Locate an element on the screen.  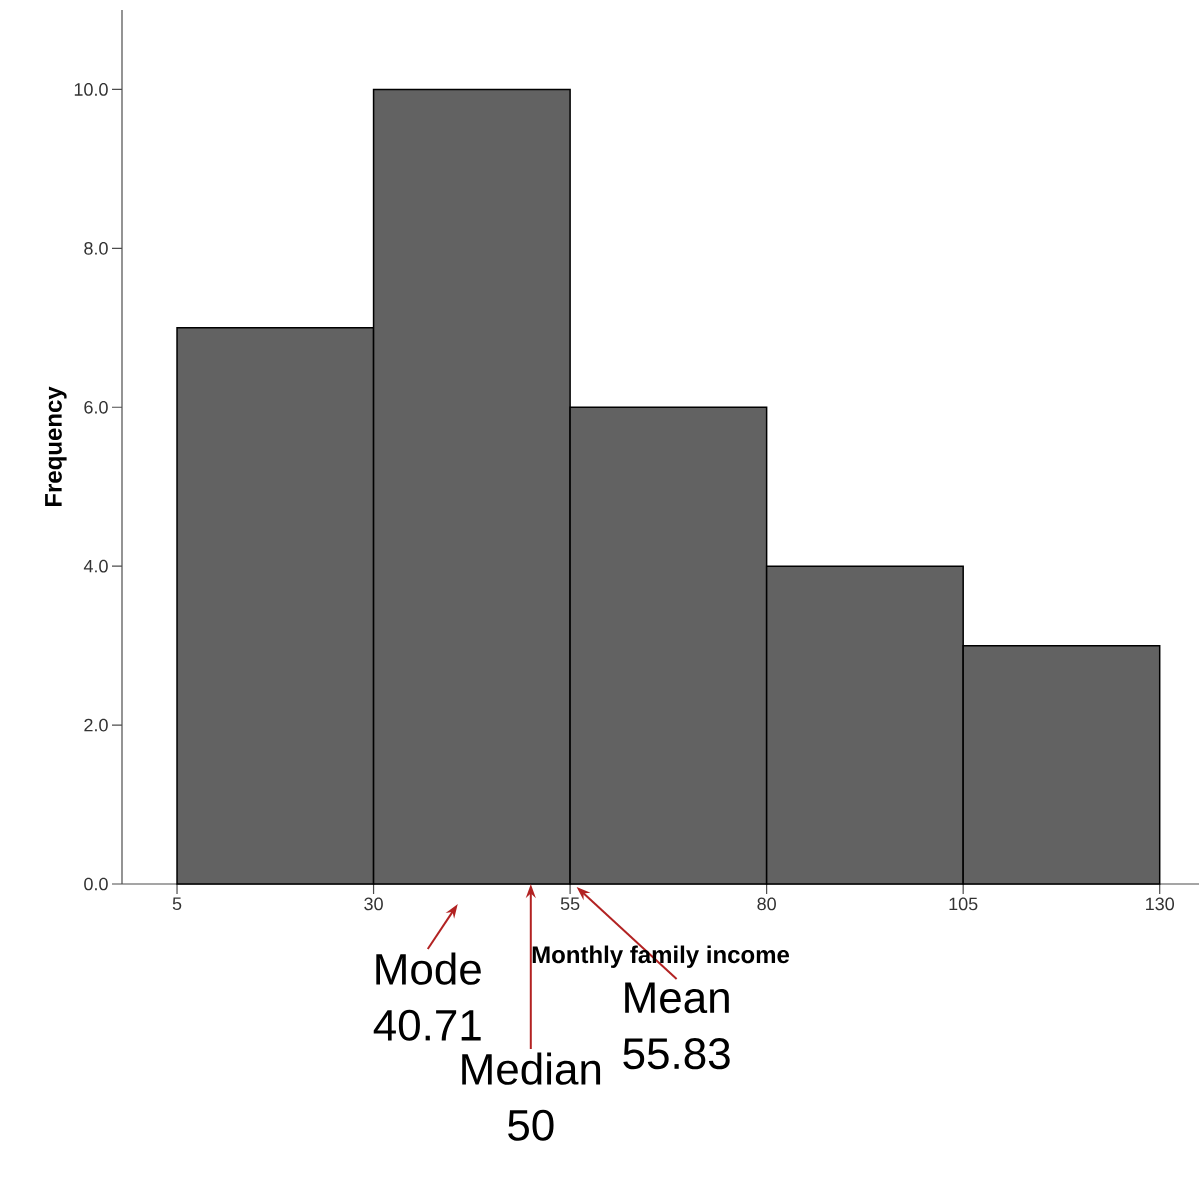
y-tick-label: 2.0 is located at coordinates (96, 725).